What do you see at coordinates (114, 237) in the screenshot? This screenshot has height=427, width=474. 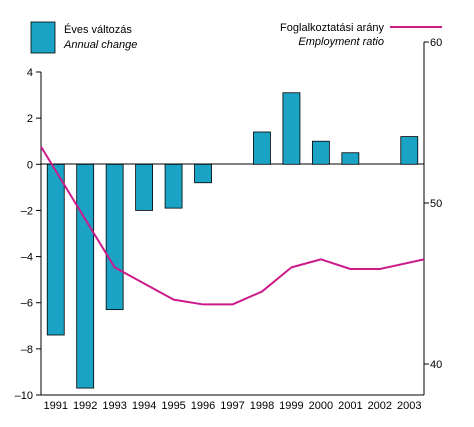 I see `bar-1993` at bounding box center [114, 237].